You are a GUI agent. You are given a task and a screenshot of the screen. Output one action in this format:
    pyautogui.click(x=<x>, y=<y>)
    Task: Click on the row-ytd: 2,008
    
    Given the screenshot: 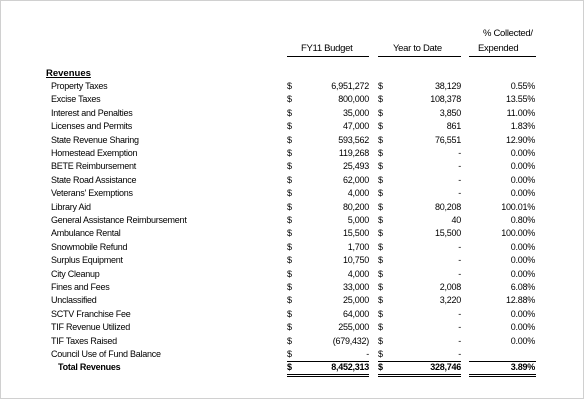 What is the action you would take?
    pyautogui.click(x=450, y=287)
    